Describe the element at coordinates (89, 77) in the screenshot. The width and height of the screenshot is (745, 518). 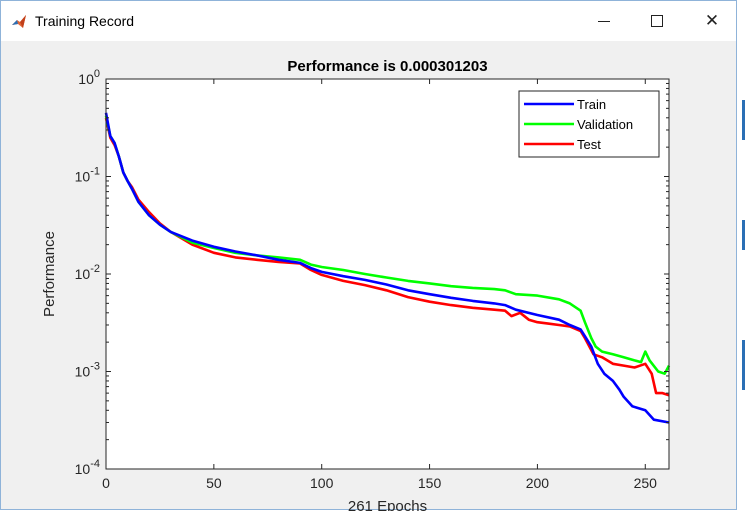
I see `y-tick-label: 10⁰` at that location.